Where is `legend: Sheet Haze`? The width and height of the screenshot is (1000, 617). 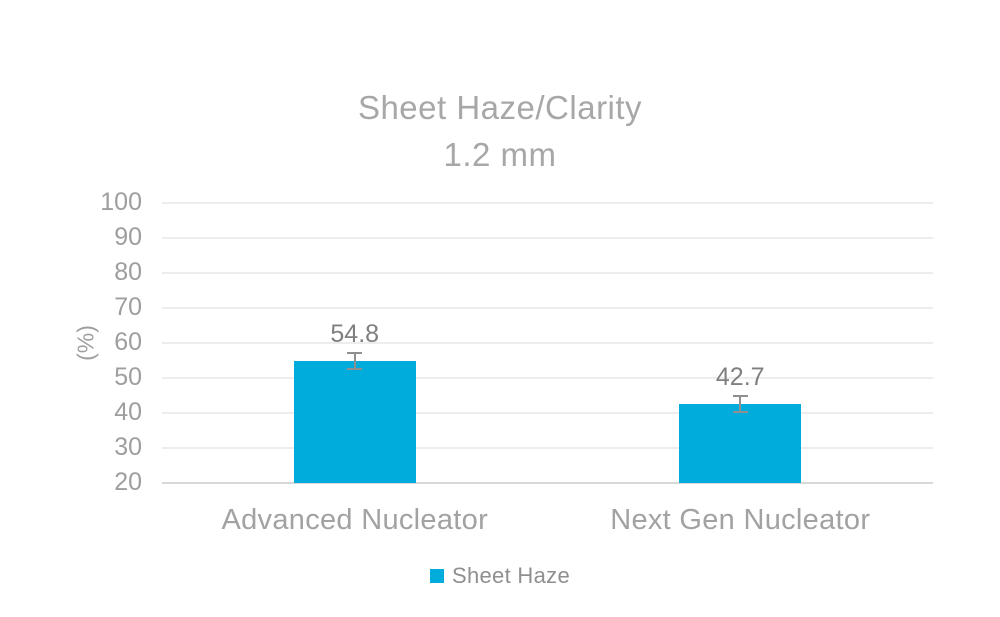
legend: Sheet Haze is located at coordinates (500, 576).